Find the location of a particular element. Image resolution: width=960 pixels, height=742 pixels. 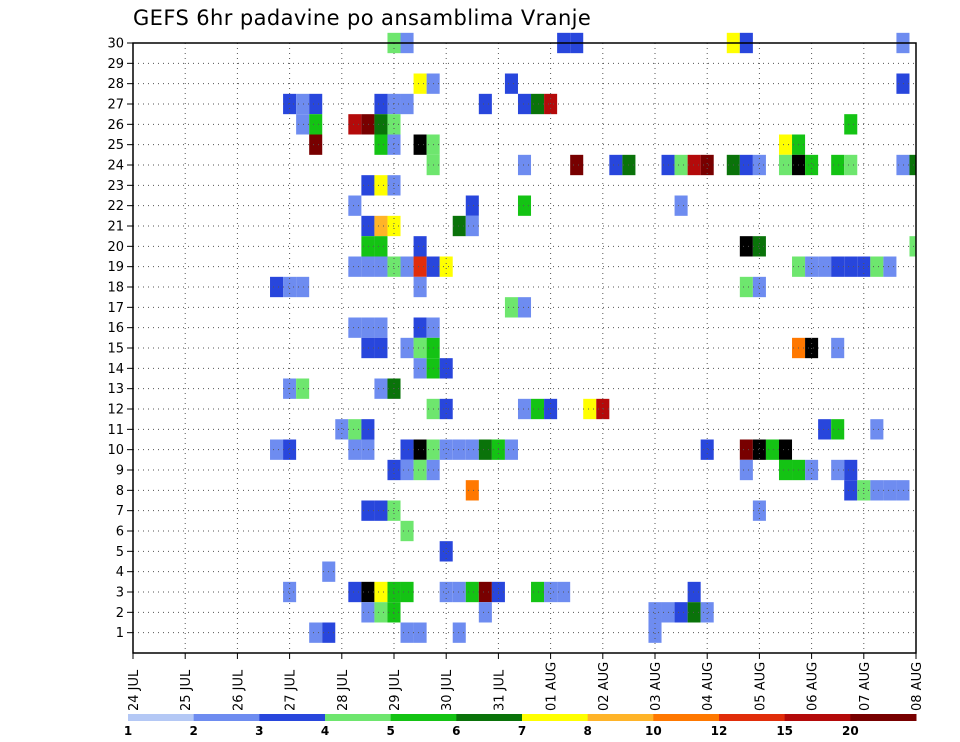

x-tick-label: 31 JUL is located at coordinates (499, 690).